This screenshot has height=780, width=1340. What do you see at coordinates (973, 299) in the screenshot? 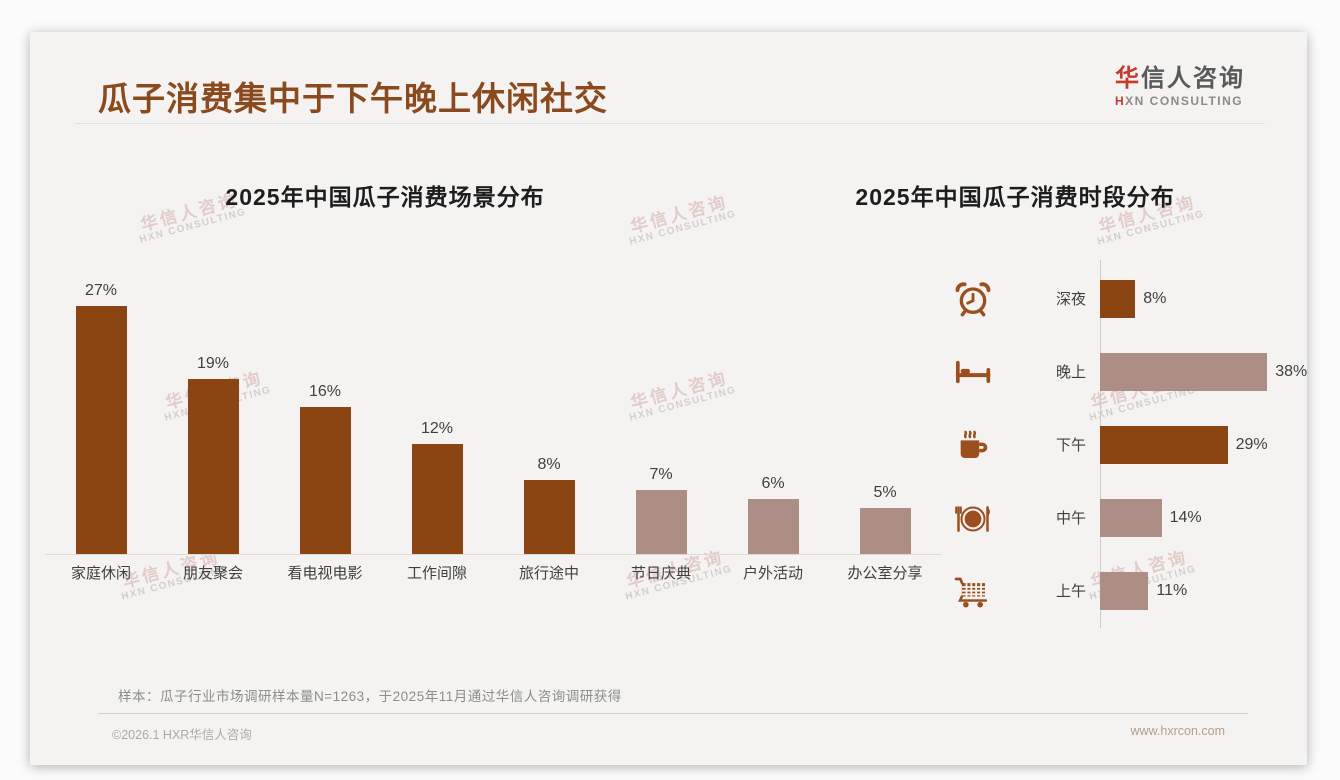
I see `alarm-clock-icon` at bounding box center [973, 299].